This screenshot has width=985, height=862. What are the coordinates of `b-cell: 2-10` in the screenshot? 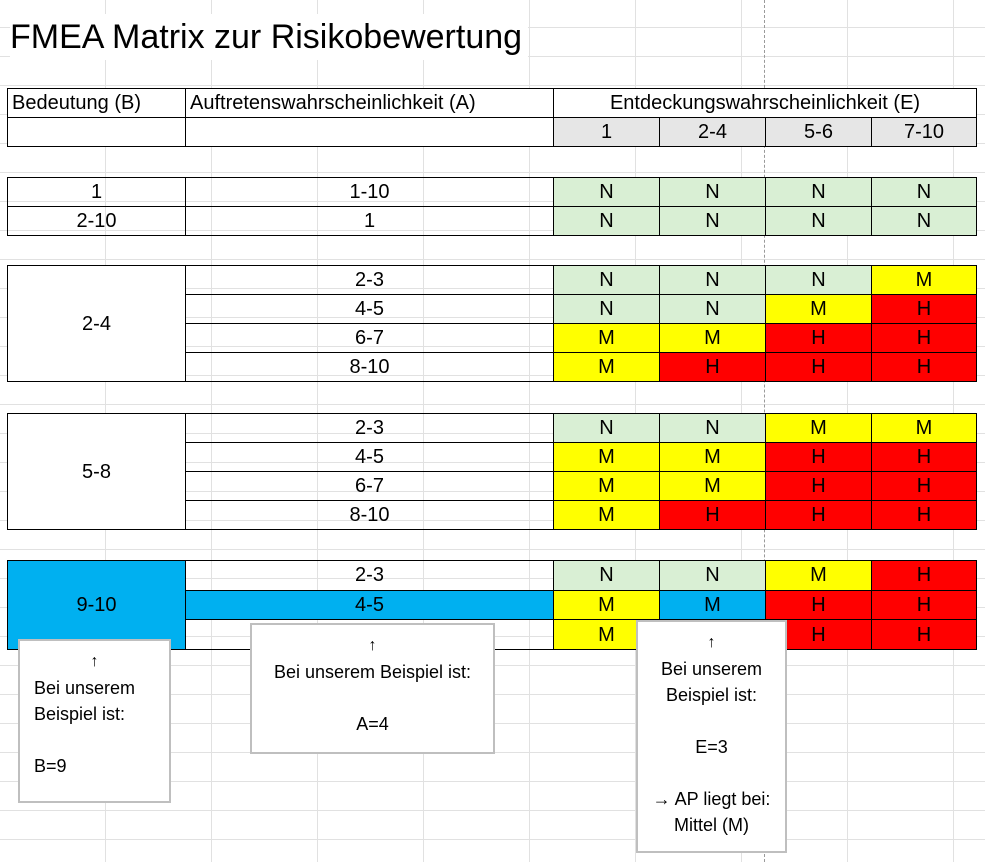 It's located at (96, 221).